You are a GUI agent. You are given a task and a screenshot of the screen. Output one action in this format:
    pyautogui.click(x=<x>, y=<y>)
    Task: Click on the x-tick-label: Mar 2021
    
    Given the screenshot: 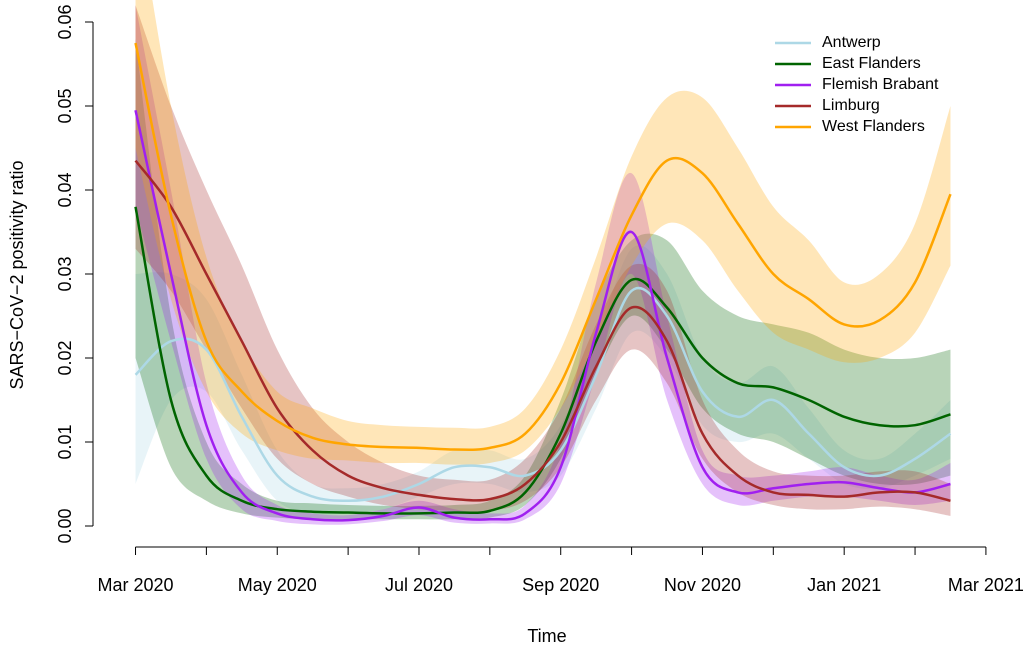 What is the action you would take?
    pyautogui.click(x=986, y=585)
    